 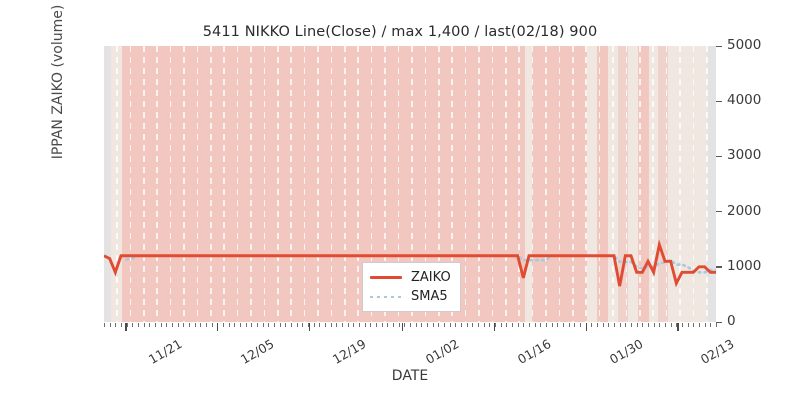 I want to click on y-tick-label: 4000, so click(x=744, y=100).